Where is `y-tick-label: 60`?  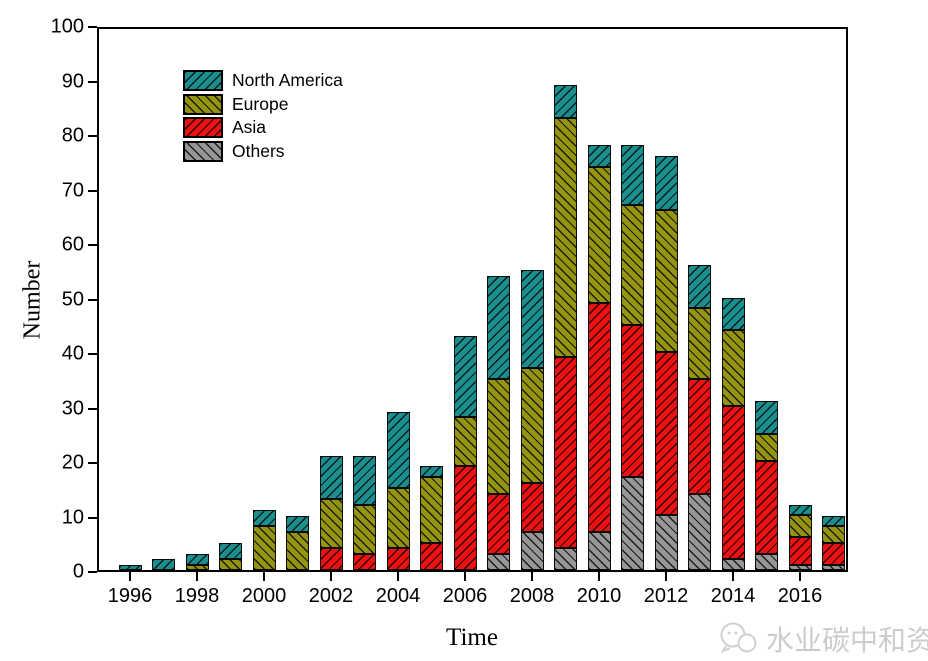 y-tick-label: 60 is located at coordinates (72, 244).